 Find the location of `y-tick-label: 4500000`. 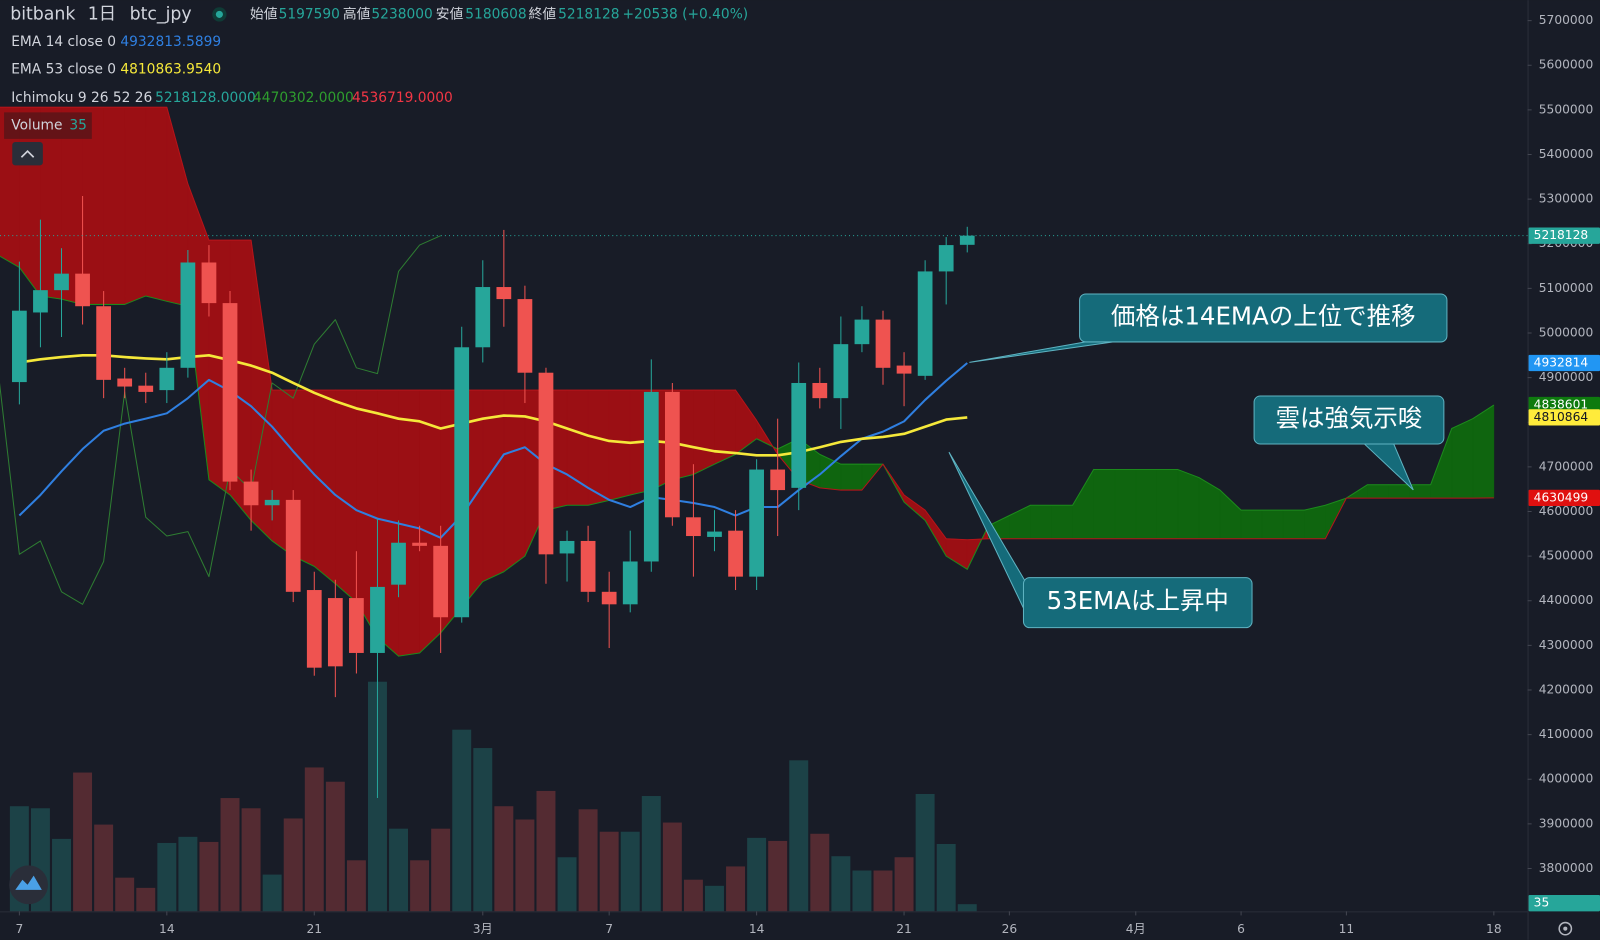

y-tick-label: 4500000 is located at coordinates (1566, 556).